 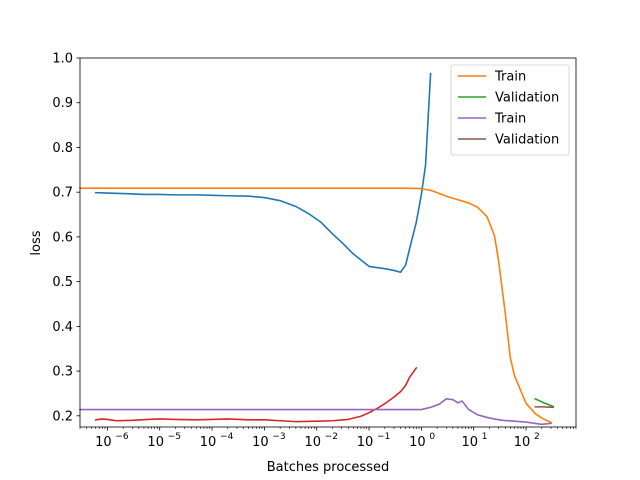 I want to click on y-tick-label: 0.8, so click(x=62, y=148).